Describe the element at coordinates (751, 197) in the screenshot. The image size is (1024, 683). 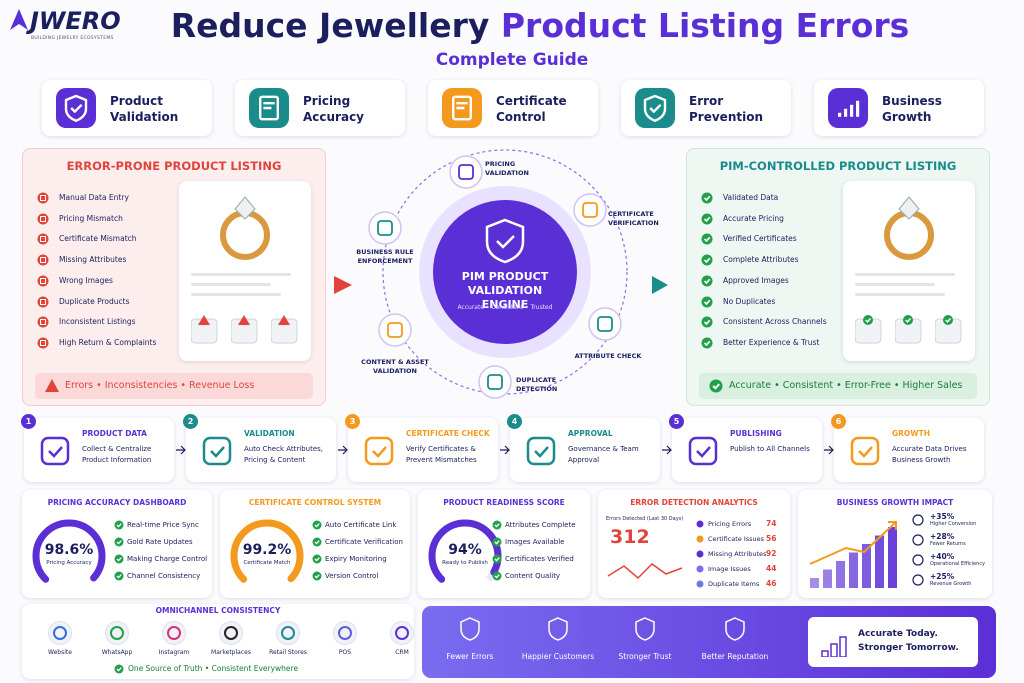
I see `item-label: Validated Data` at that location.